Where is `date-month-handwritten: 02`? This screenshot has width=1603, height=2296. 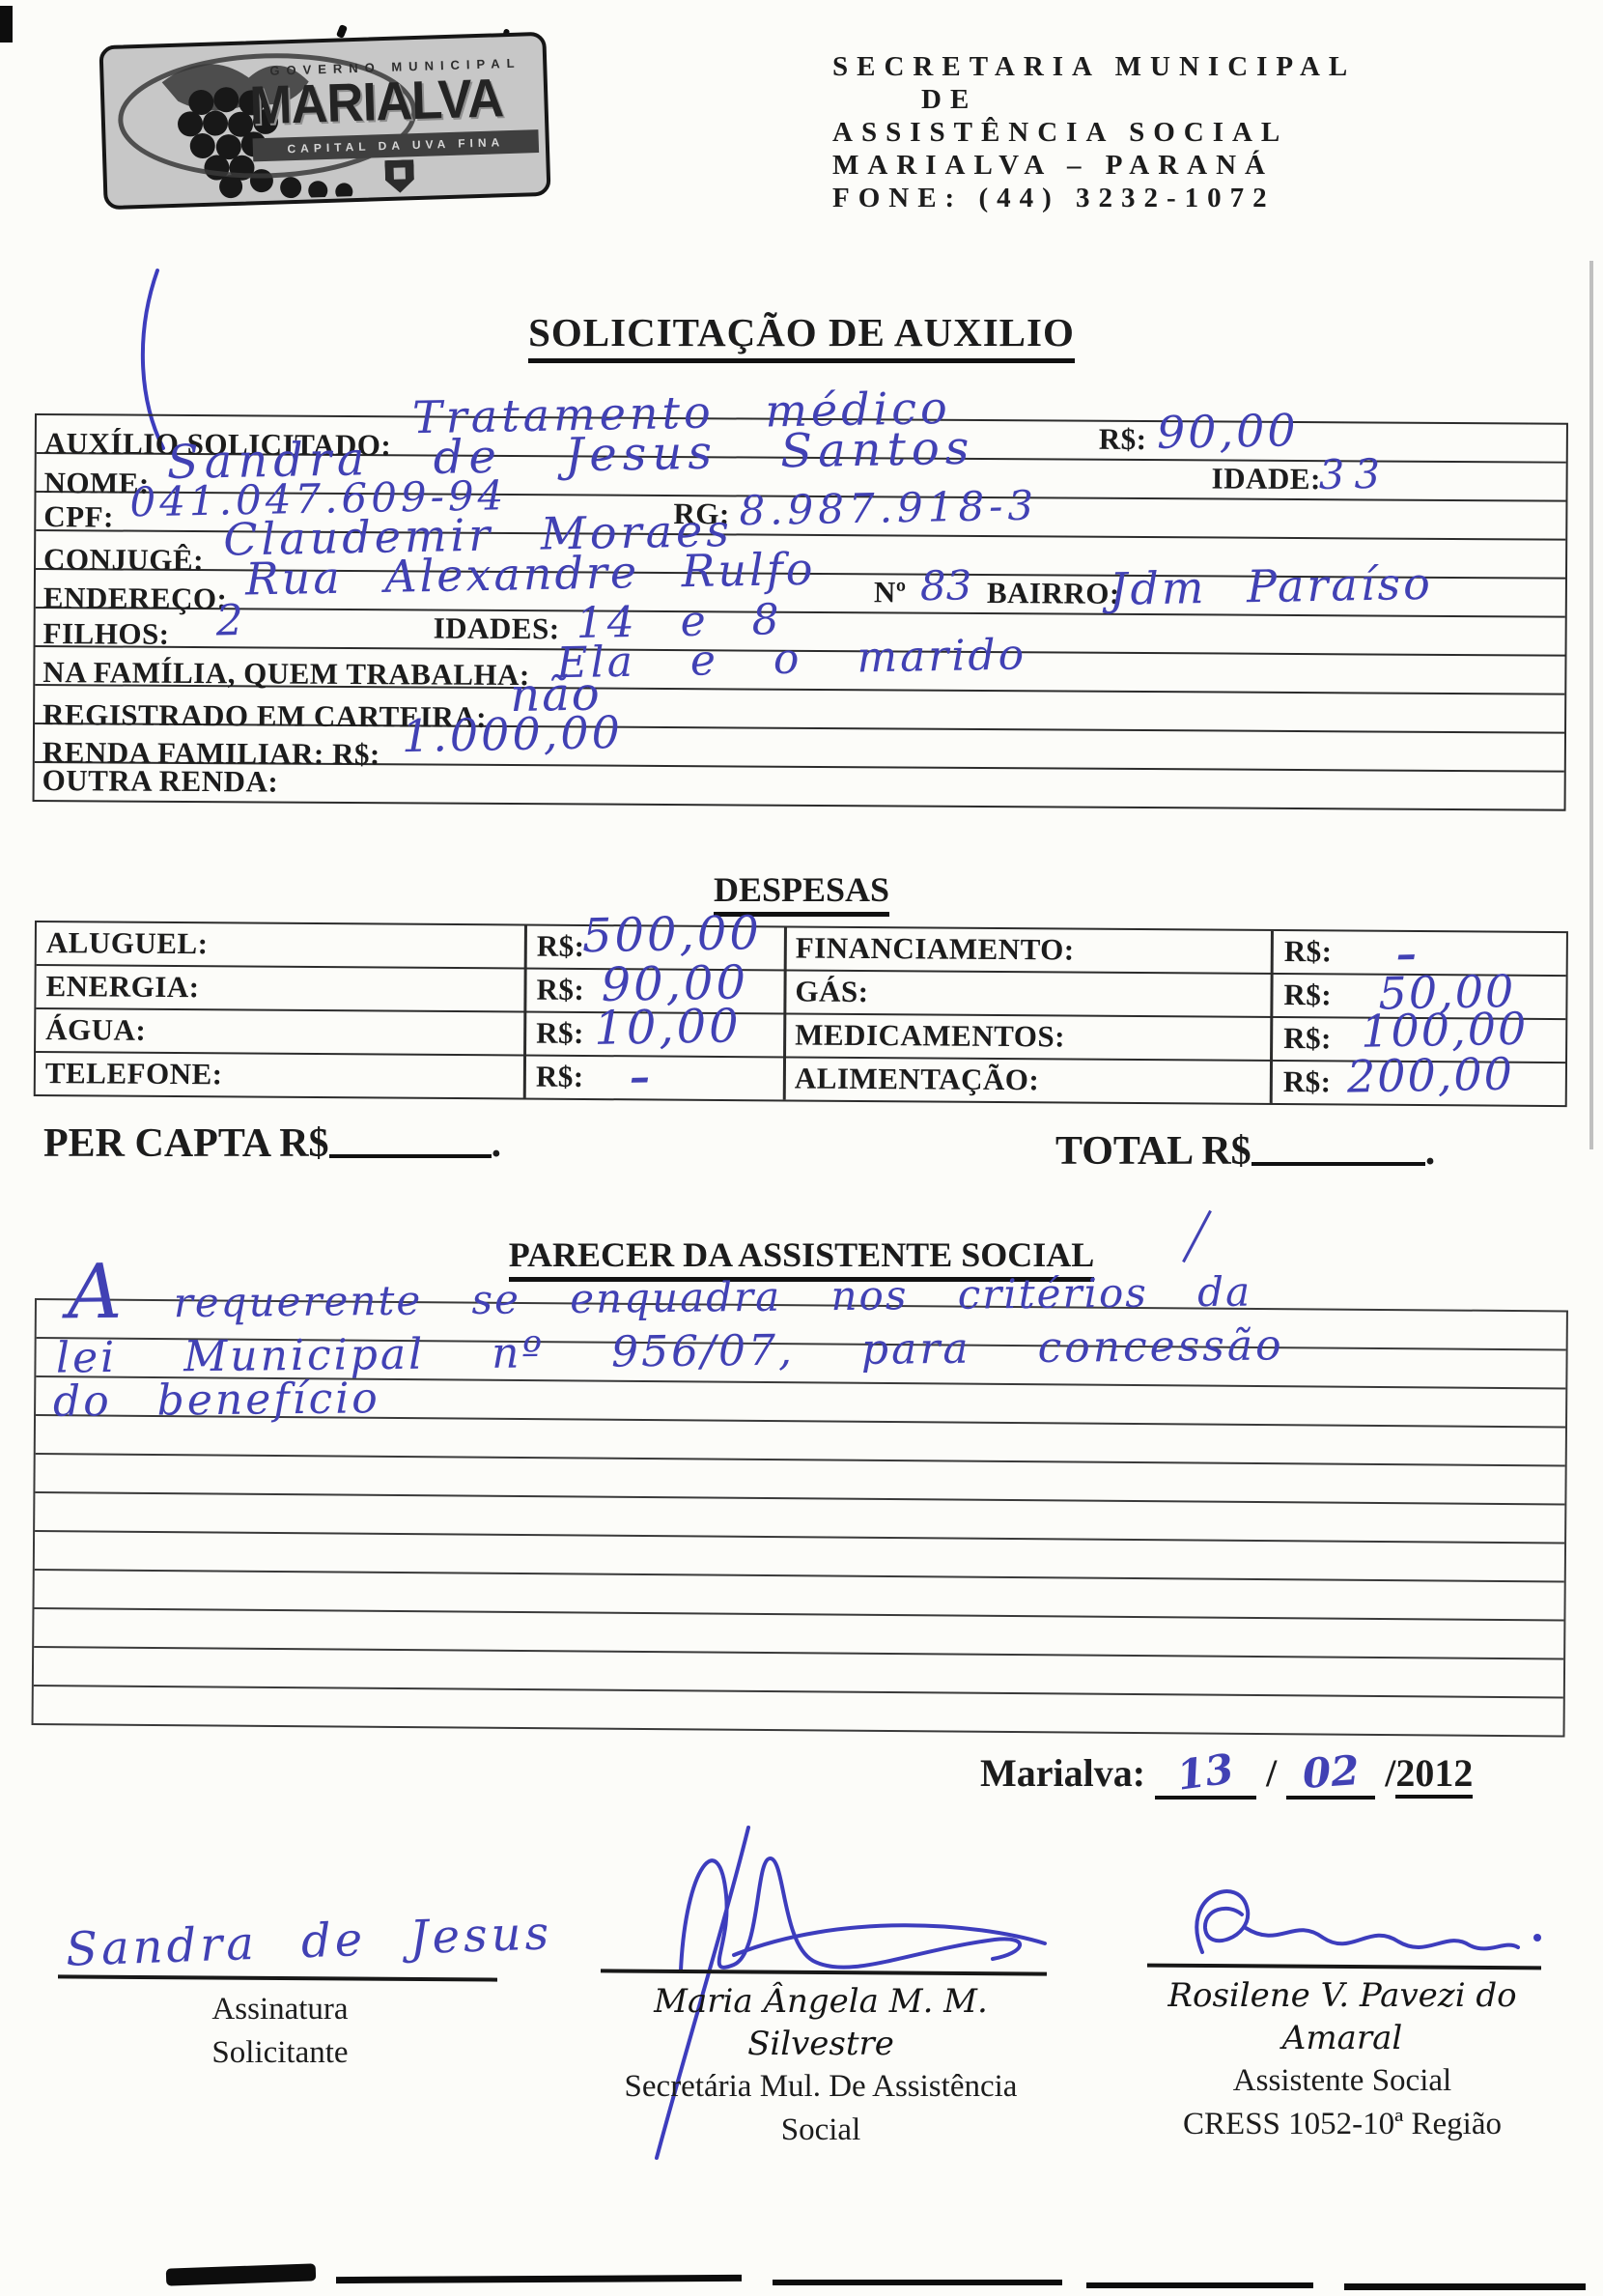 date-month-handwritten: 02 is located at coordinates (1331, 1772).